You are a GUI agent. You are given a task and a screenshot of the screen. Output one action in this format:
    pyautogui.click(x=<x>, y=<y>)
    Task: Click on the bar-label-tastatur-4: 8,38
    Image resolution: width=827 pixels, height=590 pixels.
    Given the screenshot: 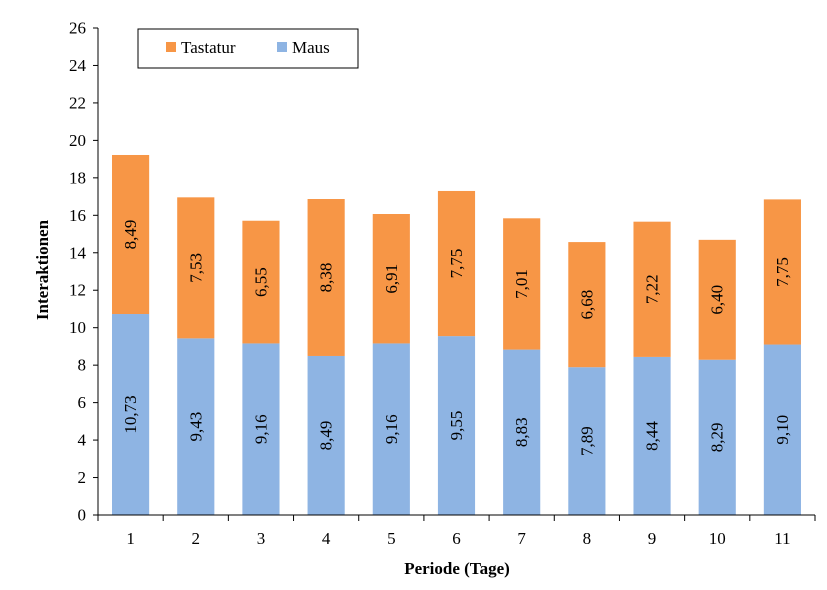 What is the action you would take?
    pyautogui.click(x=326, y=278)
    